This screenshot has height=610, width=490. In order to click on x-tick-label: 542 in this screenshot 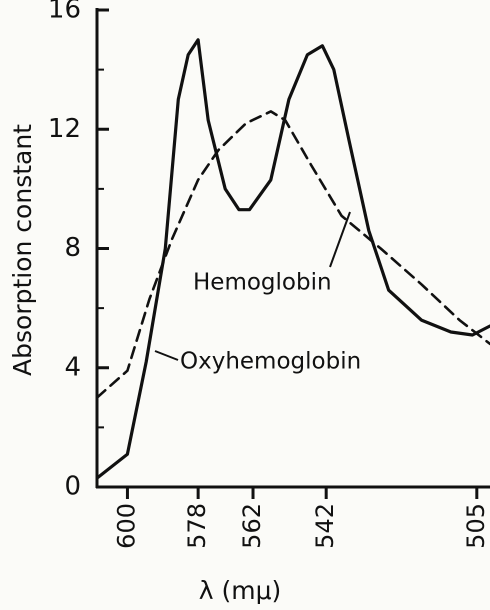, I will do `click(325, 526)`.